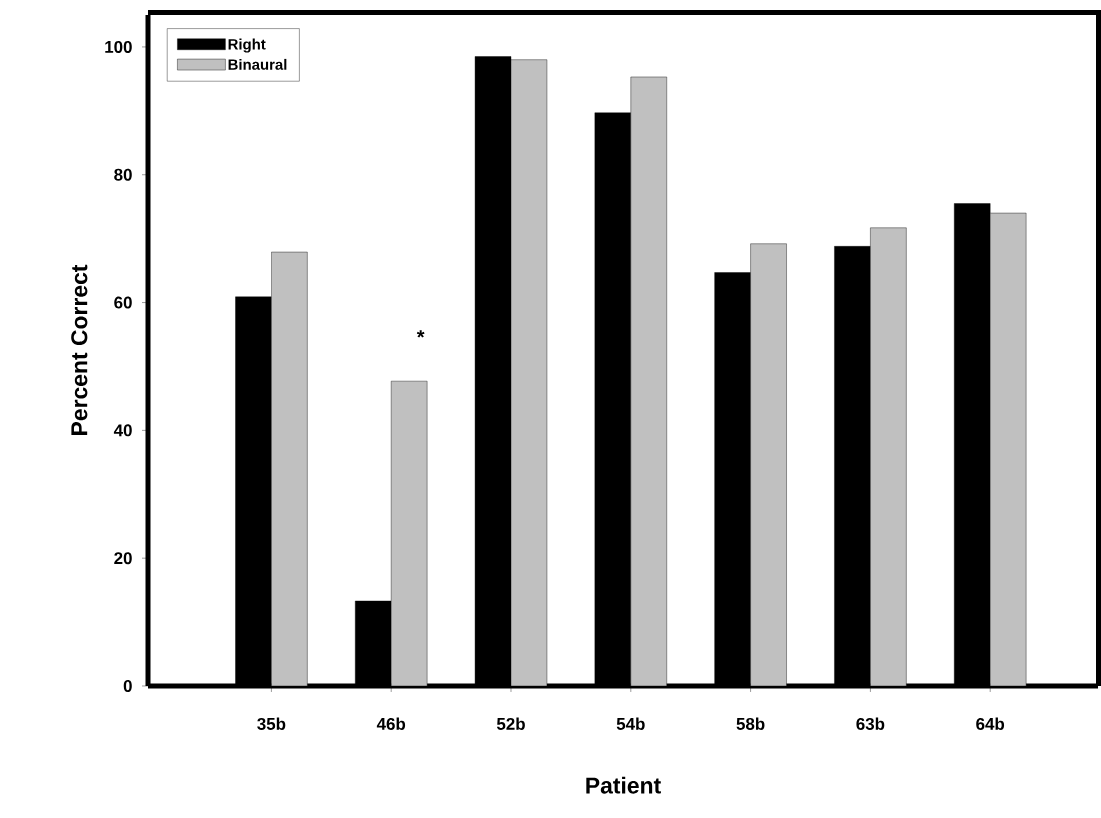  I want to click on x-tick-label: 63b, so click(870, 723).